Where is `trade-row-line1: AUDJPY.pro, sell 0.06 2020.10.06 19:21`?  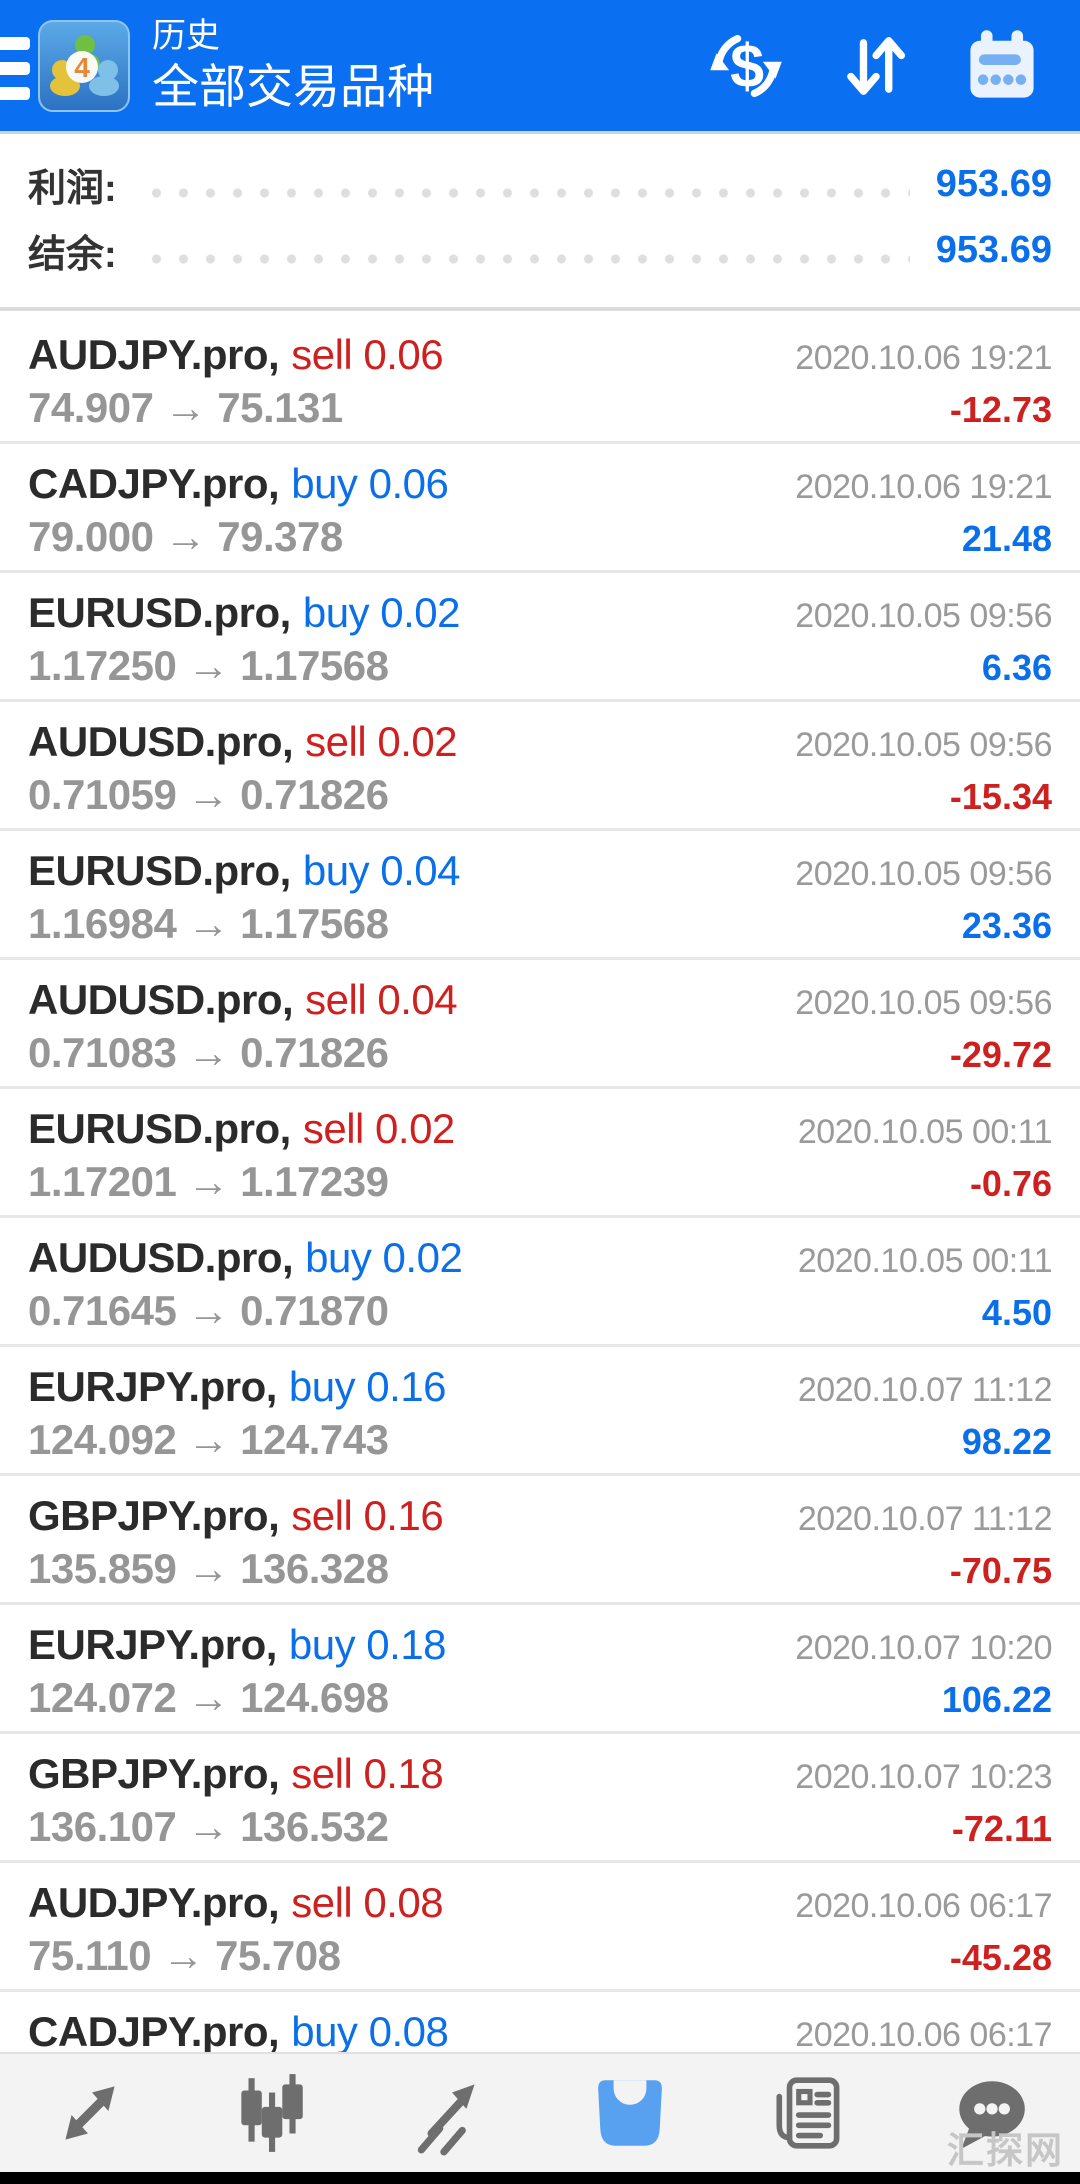 trade-row-line1: AUDJPY.pro, sell 0.06 2020.10.06 19:21 is located at coordinates (540, 347).